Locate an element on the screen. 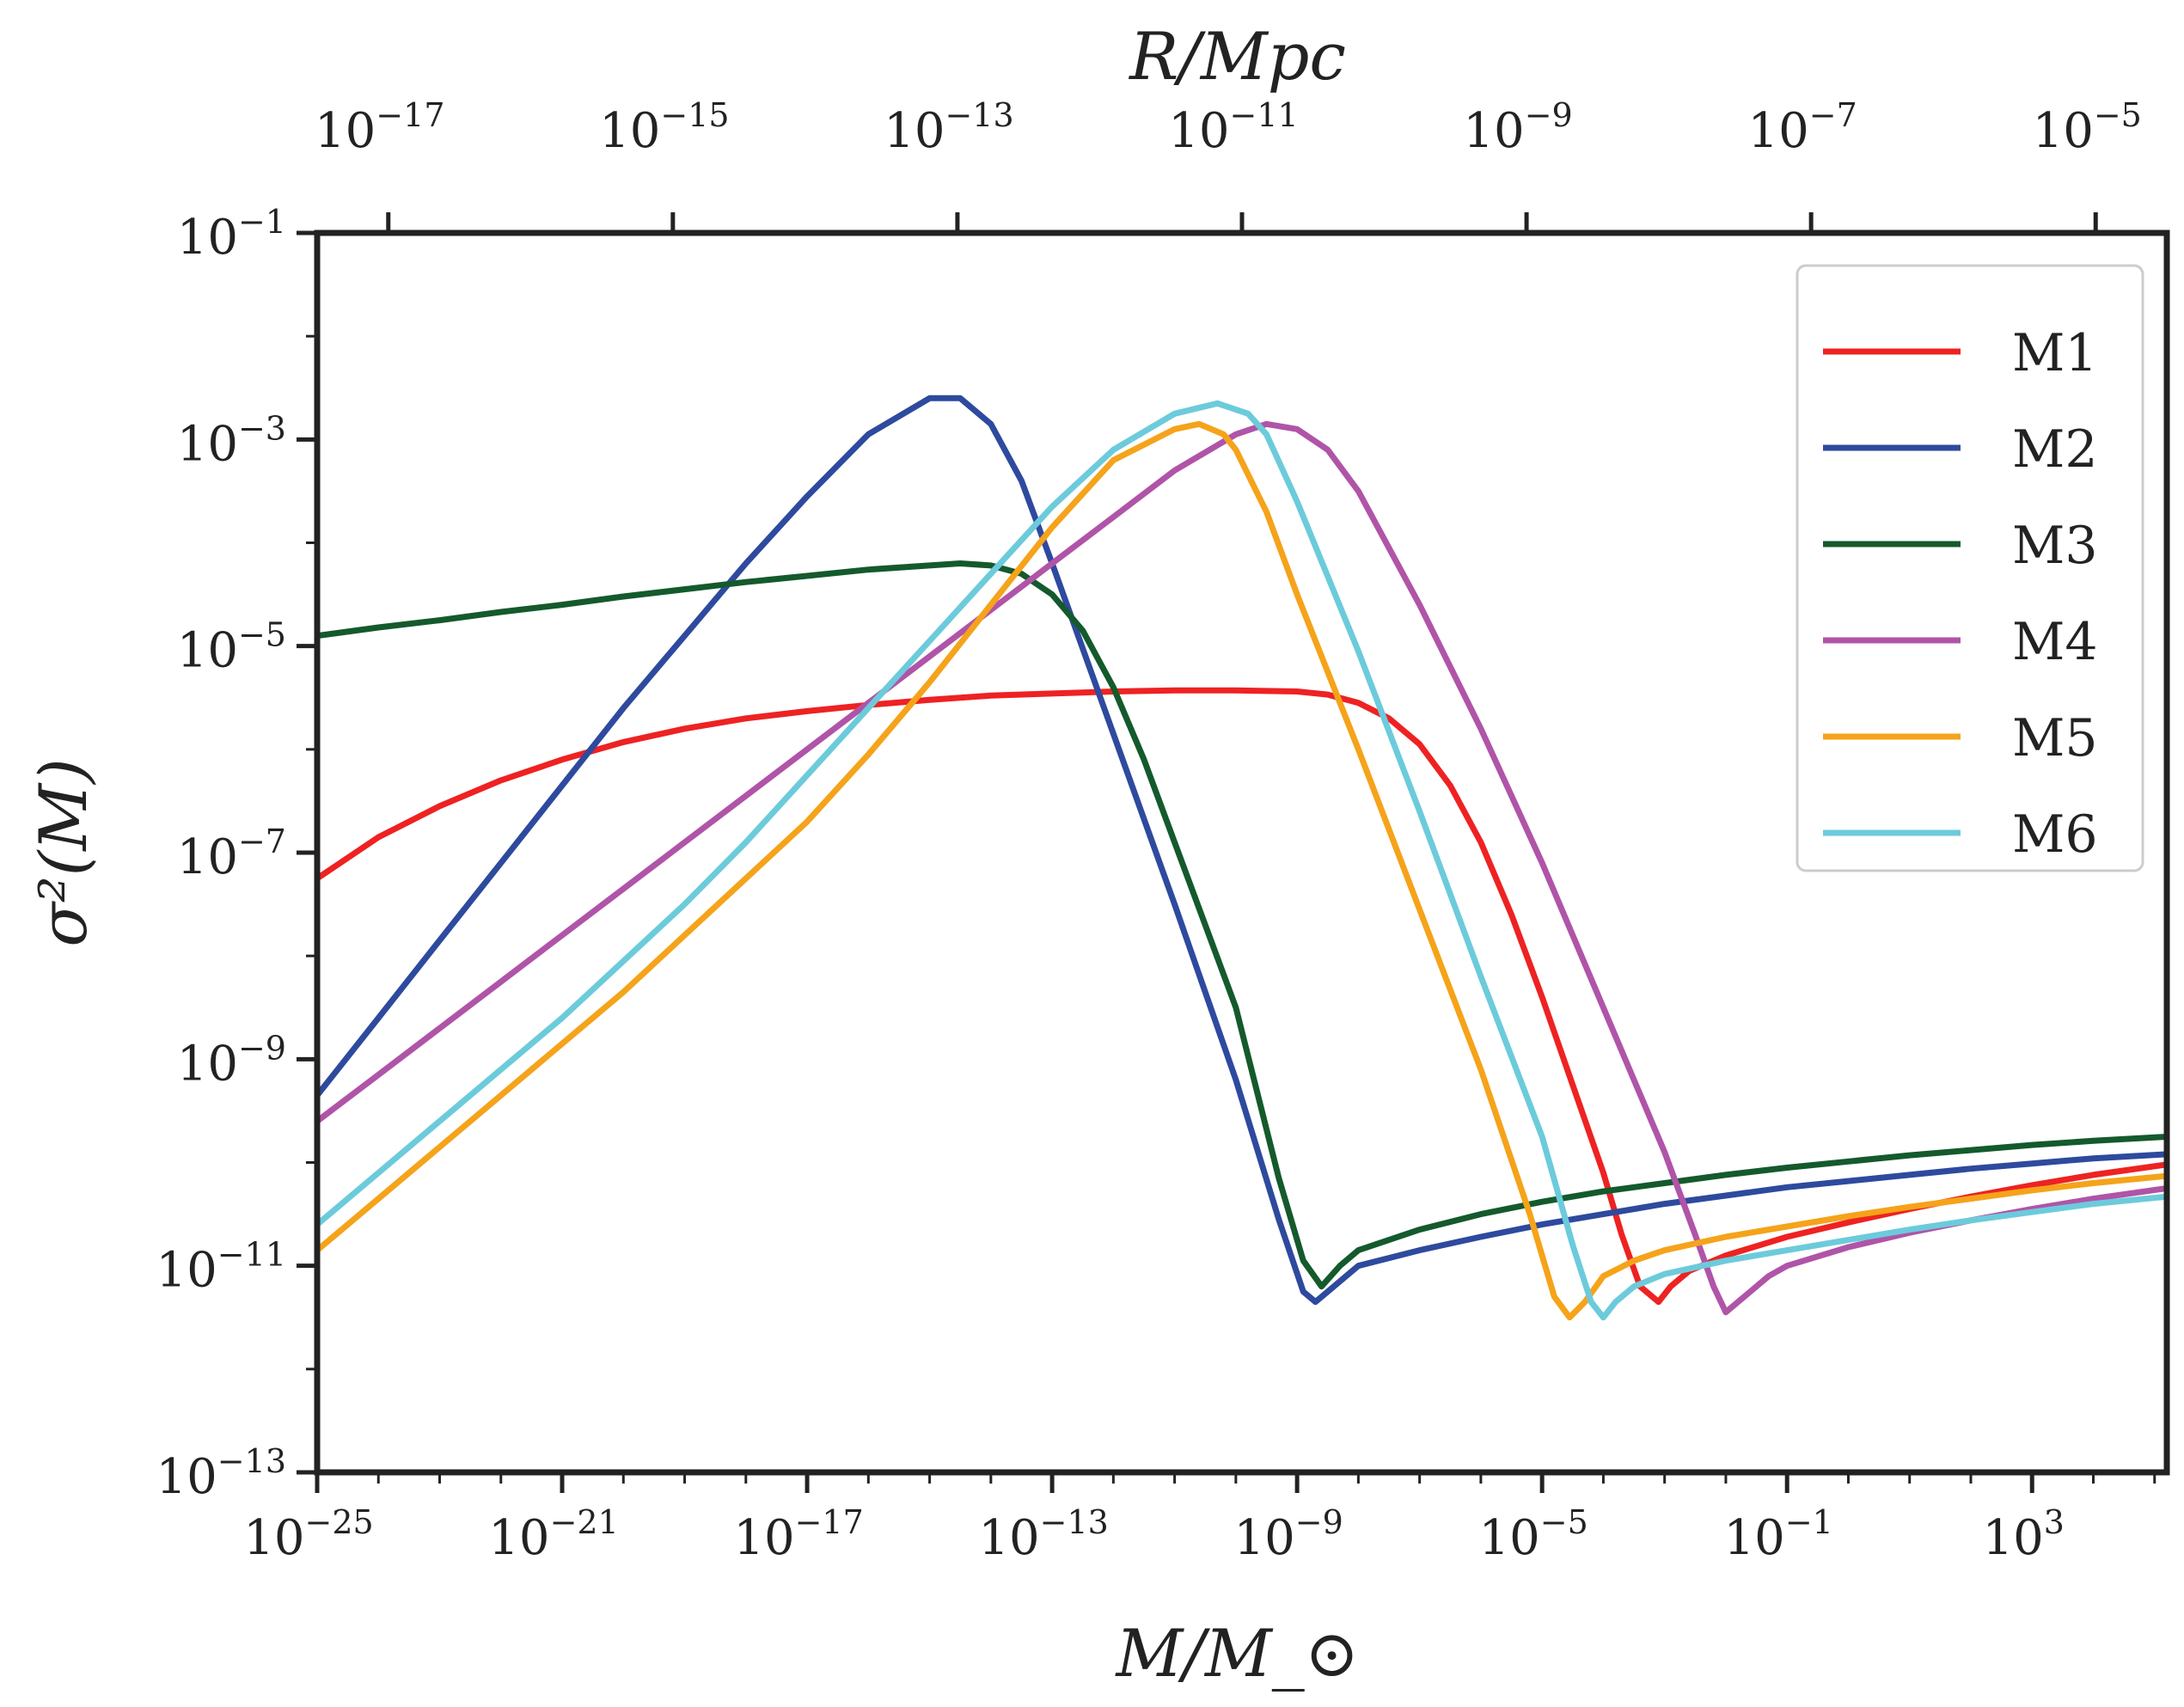 This screenshot has width=2184, height=1707. legend-label-m6: M6 is located at coordinates (2055, 835).